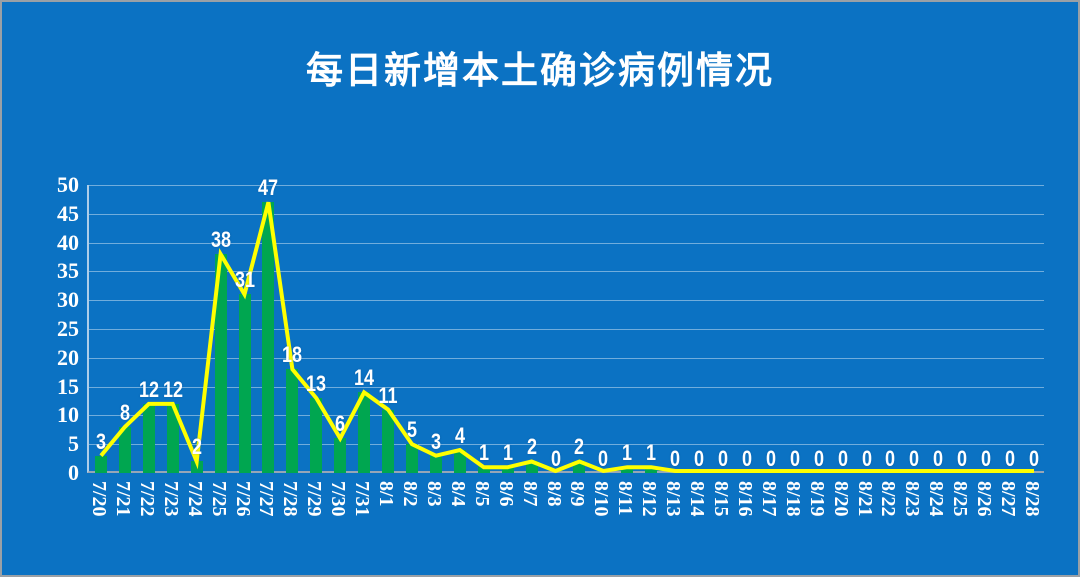 Image resolution: width=1080 pixels, height=577 pixels. I want to click on gridline-y10, so click(566, 416).